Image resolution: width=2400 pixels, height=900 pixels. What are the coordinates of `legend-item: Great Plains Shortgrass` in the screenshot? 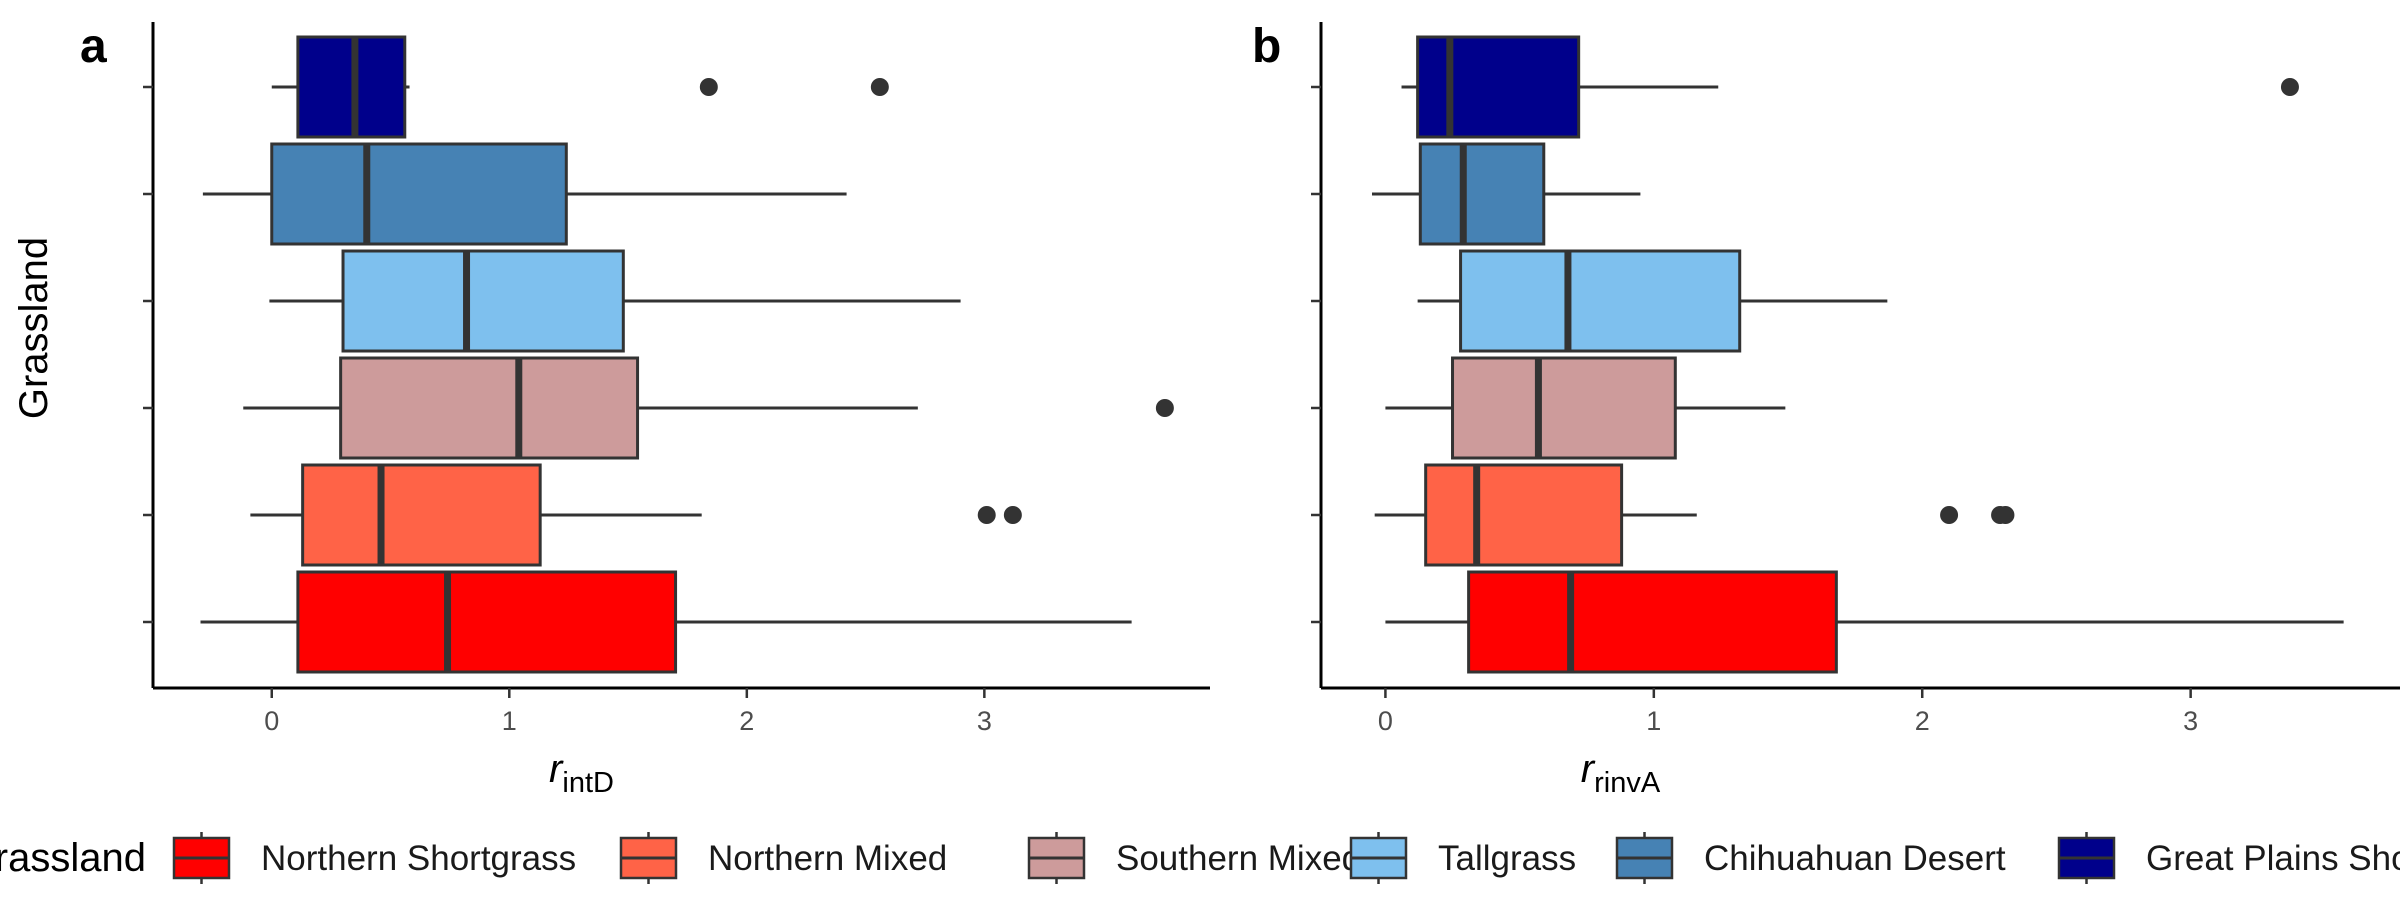 It's located at (2228, 858).